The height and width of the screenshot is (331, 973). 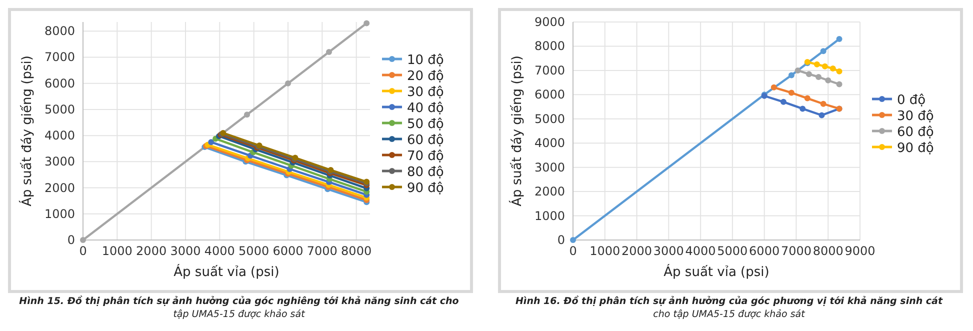 What do you see at coordinates (911, 100) in the screenshot?
I see `legend-label: 0 độ` at bounding box center [911, 100].